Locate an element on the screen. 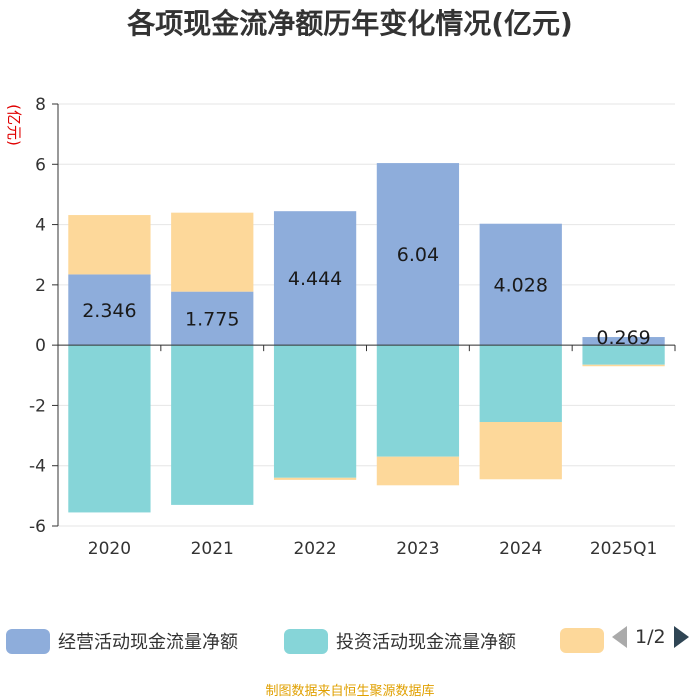  legend-prev-arrow-icon is located at coordinates (619, 637).